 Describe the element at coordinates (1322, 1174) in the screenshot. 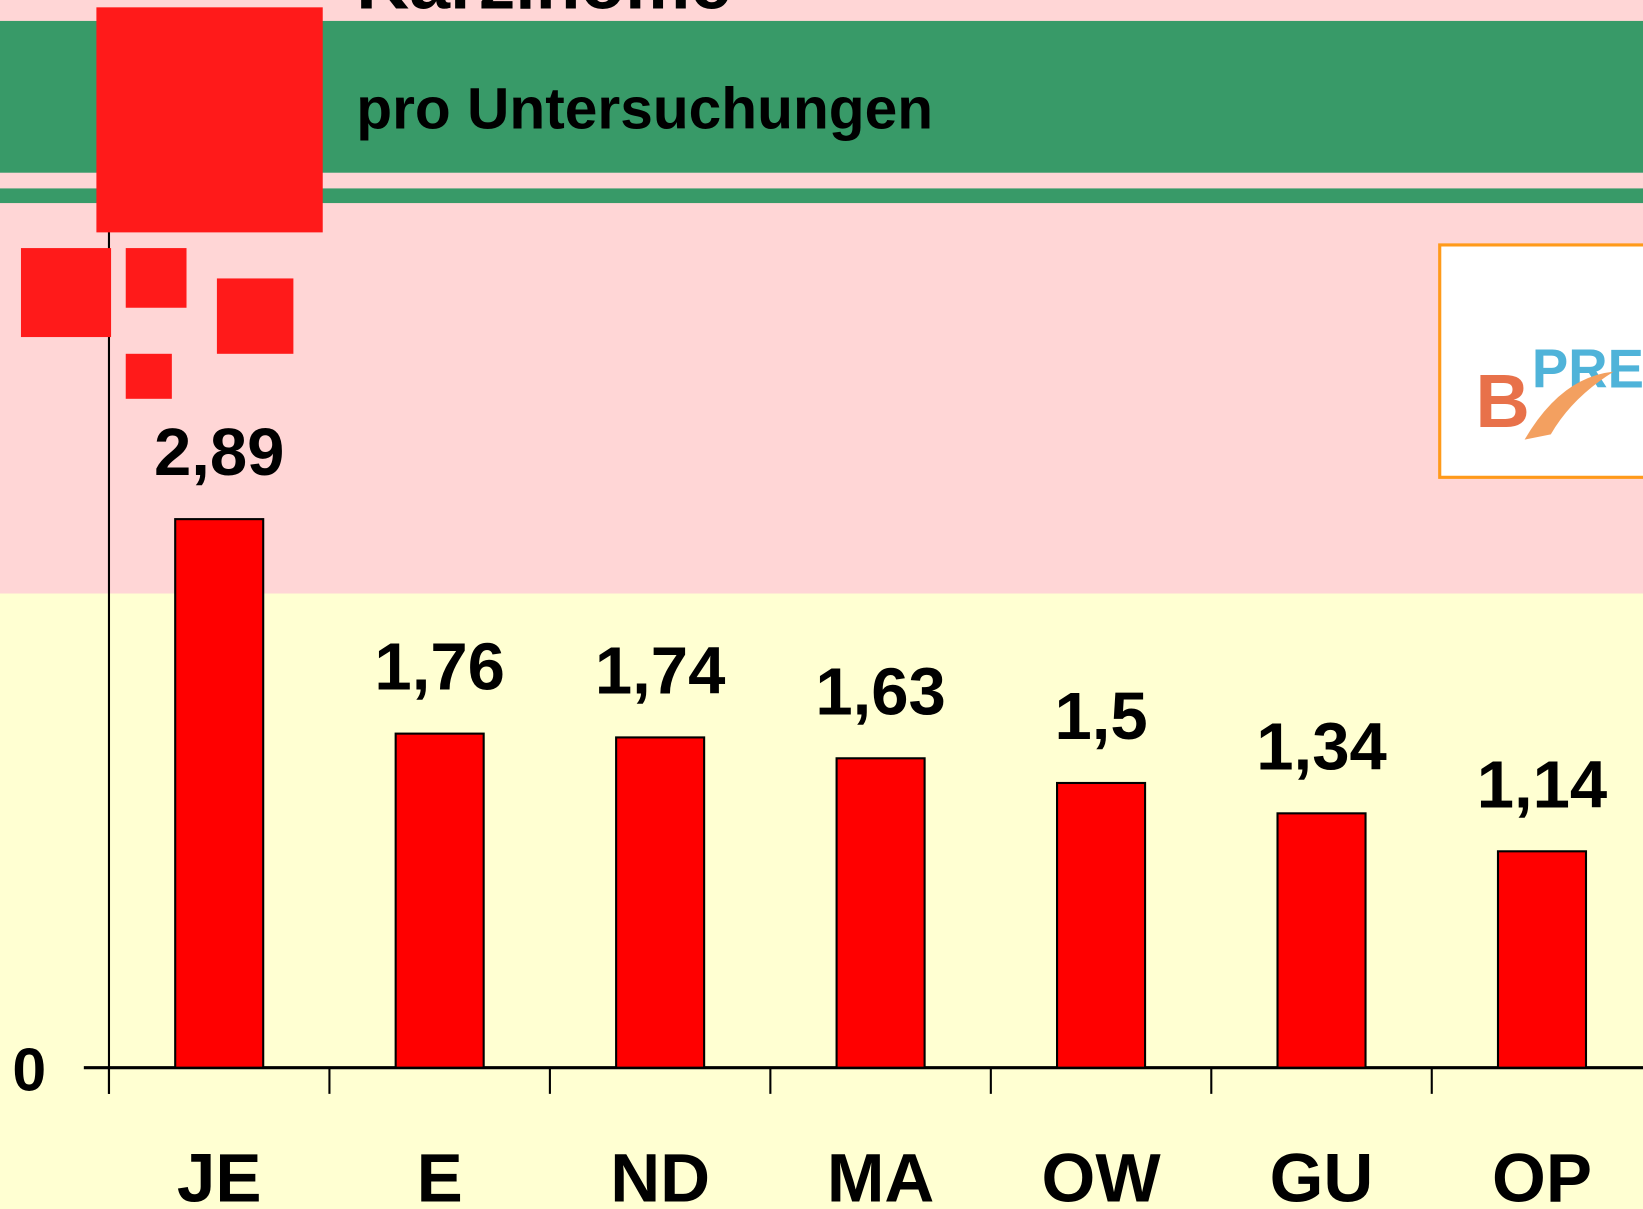

I see `x-tick-label: GU` at that location.